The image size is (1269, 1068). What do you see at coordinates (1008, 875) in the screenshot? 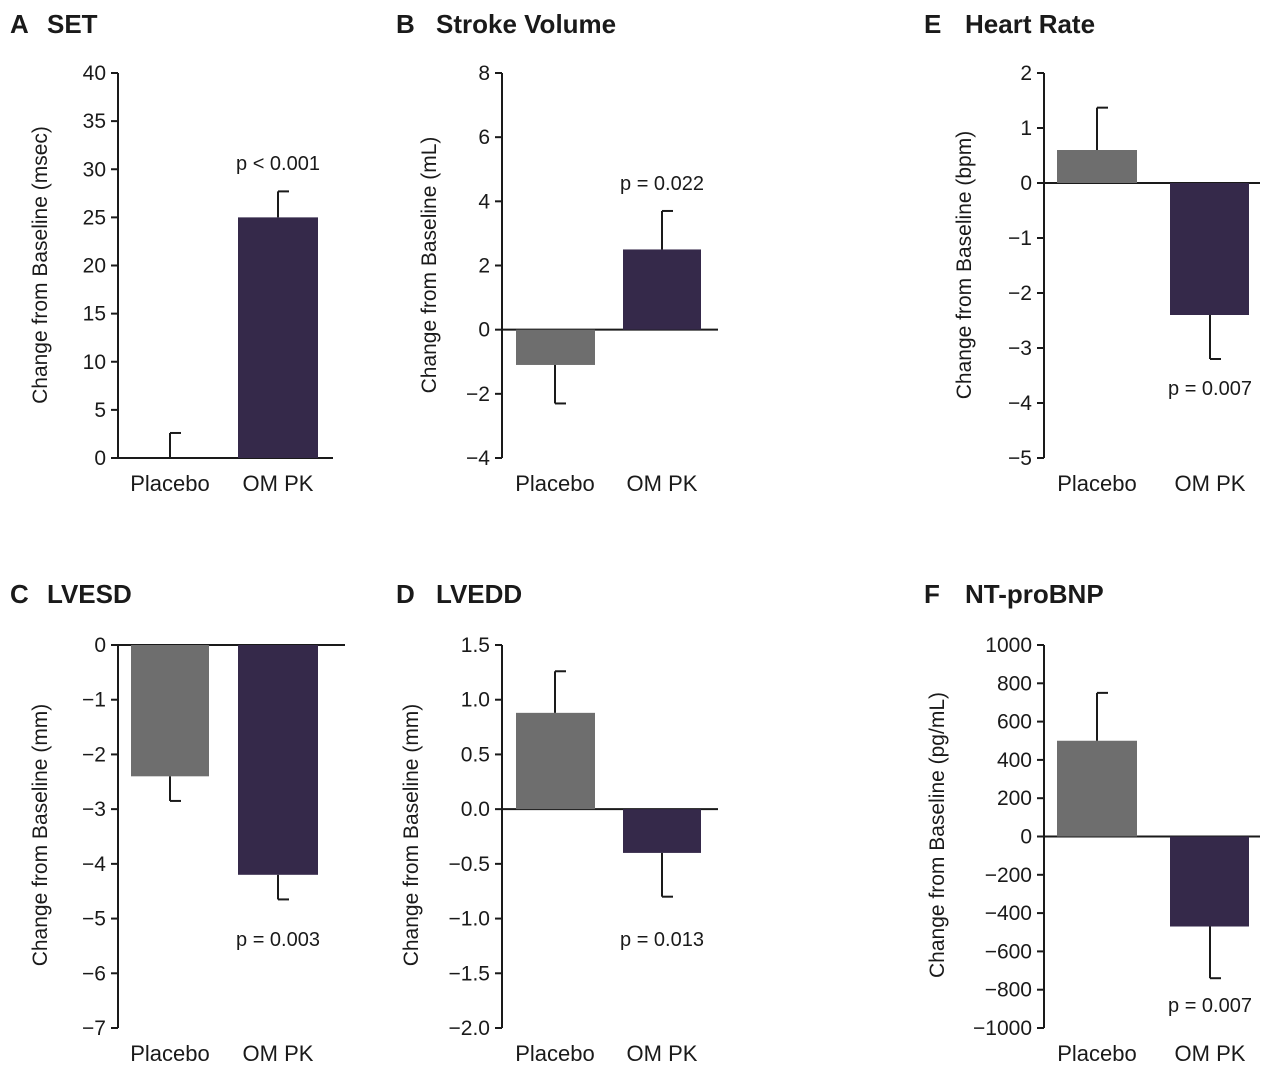
I see `y-tick-label: −200` at bounding box center [1008, 875].